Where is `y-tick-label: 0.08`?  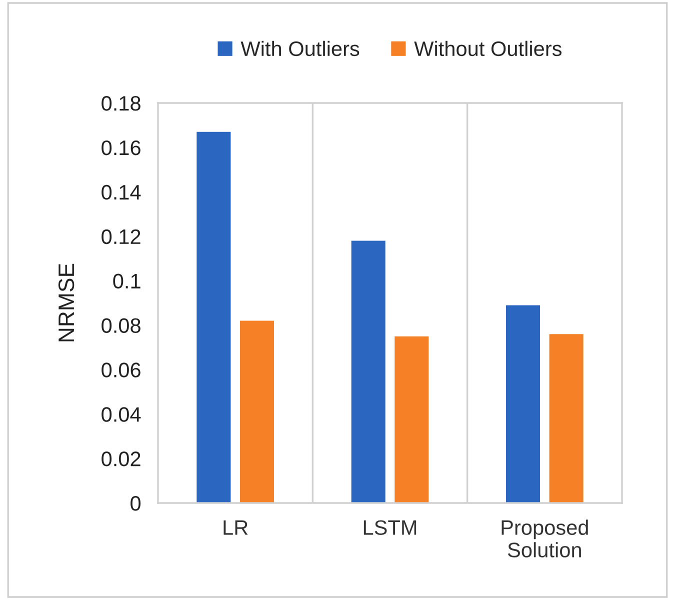 y-tick-label: 0.08 is located at coordinates (121, 325).